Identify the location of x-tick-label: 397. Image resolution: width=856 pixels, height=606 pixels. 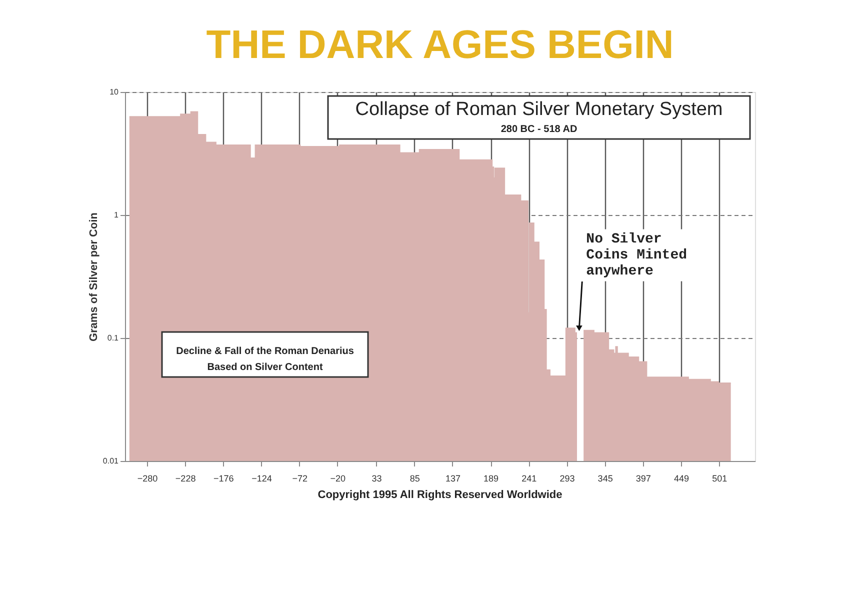
(643, 479).